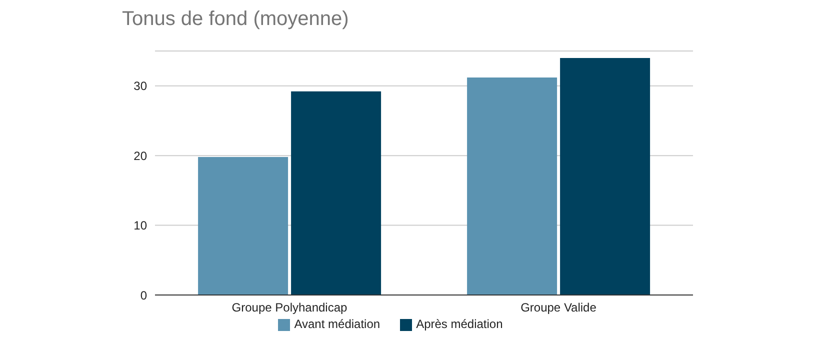  What do you see at coordinates (290, 307) in the screenshot?
I see `x-tick-label: Groupe Polyhandicap` at bounding box center [290, 307].